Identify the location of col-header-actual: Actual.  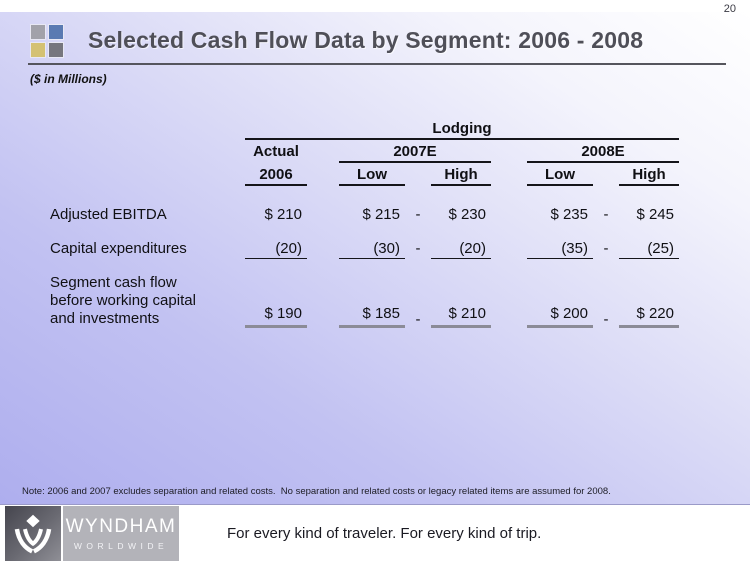
(276, 151).